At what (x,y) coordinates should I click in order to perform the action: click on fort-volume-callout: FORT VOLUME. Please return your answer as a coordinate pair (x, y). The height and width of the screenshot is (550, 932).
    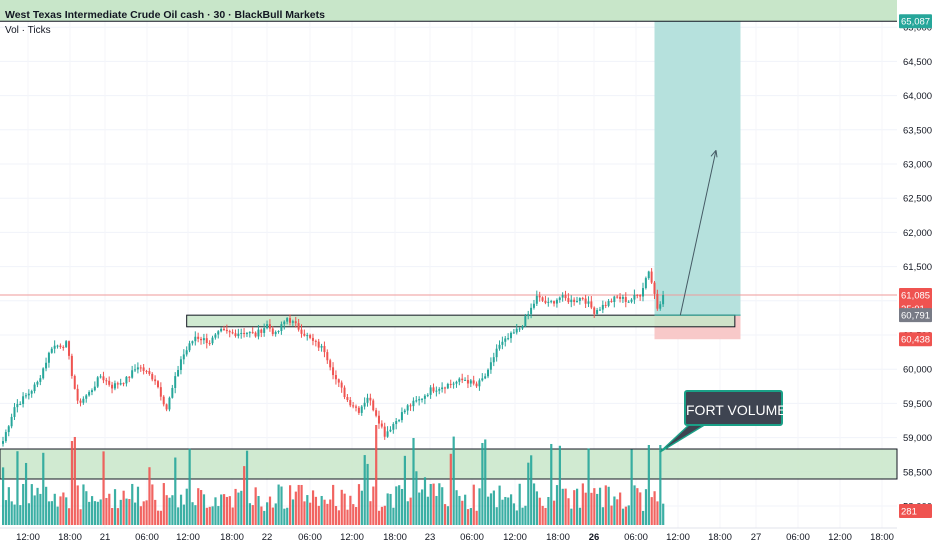
    Looking at the image, I should click on (735, 408).